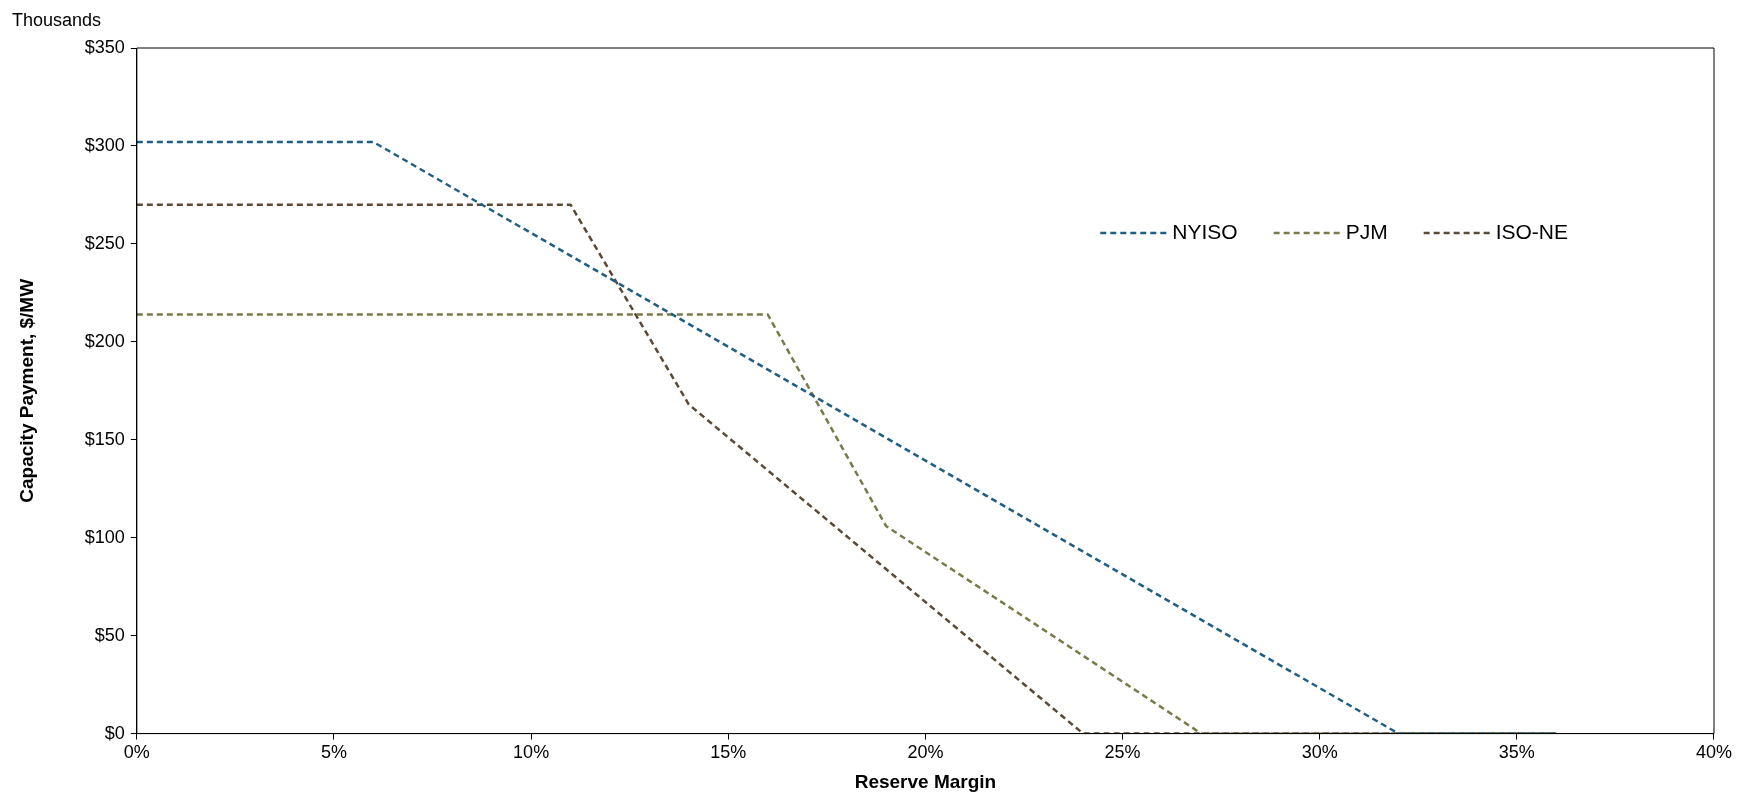  Describe the element at coordinates (1516, 752) in the screenshot. I see `x-tick-label: 35%` at that location.